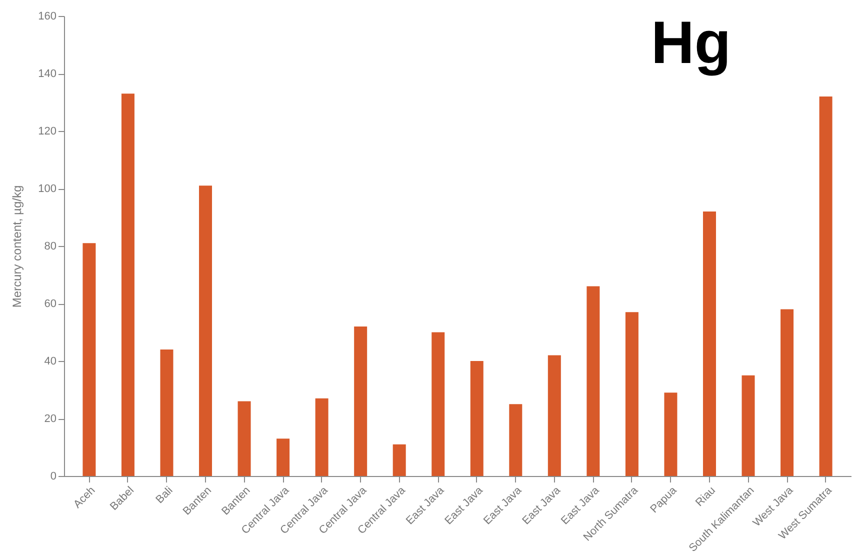 This screenshot has height=559, width=861. I want to click on y-tick-label: 80, so click(50, 246).